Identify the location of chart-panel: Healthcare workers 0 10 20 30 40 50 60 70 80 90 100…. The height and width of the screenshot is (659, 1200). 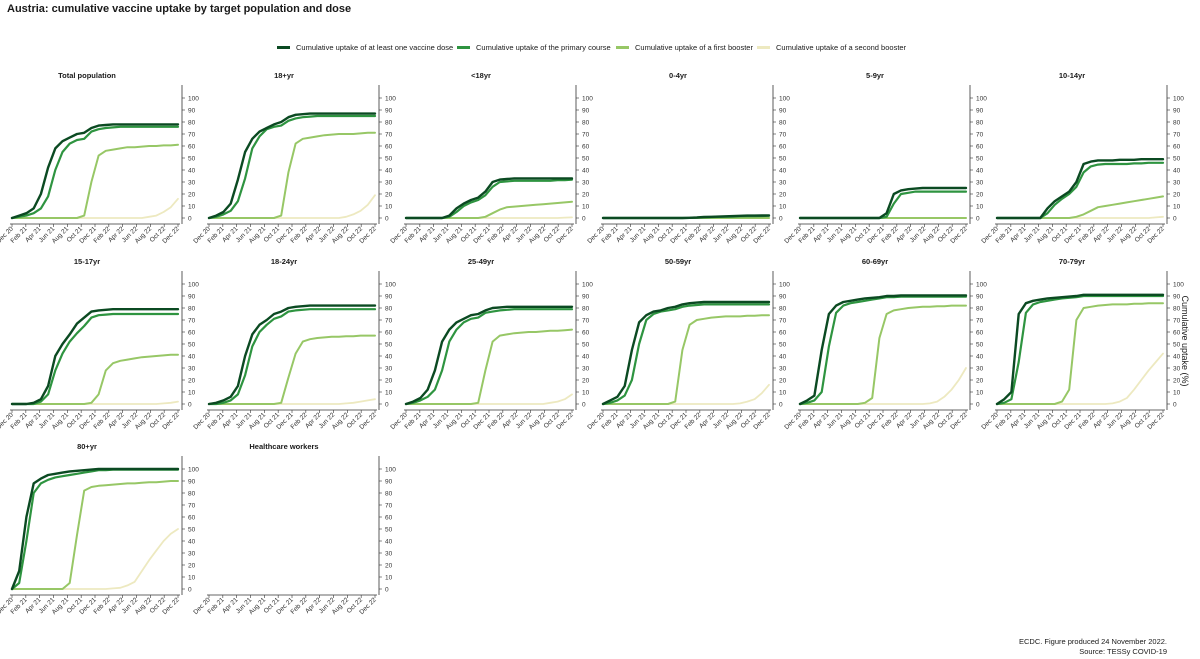
(294, 529).